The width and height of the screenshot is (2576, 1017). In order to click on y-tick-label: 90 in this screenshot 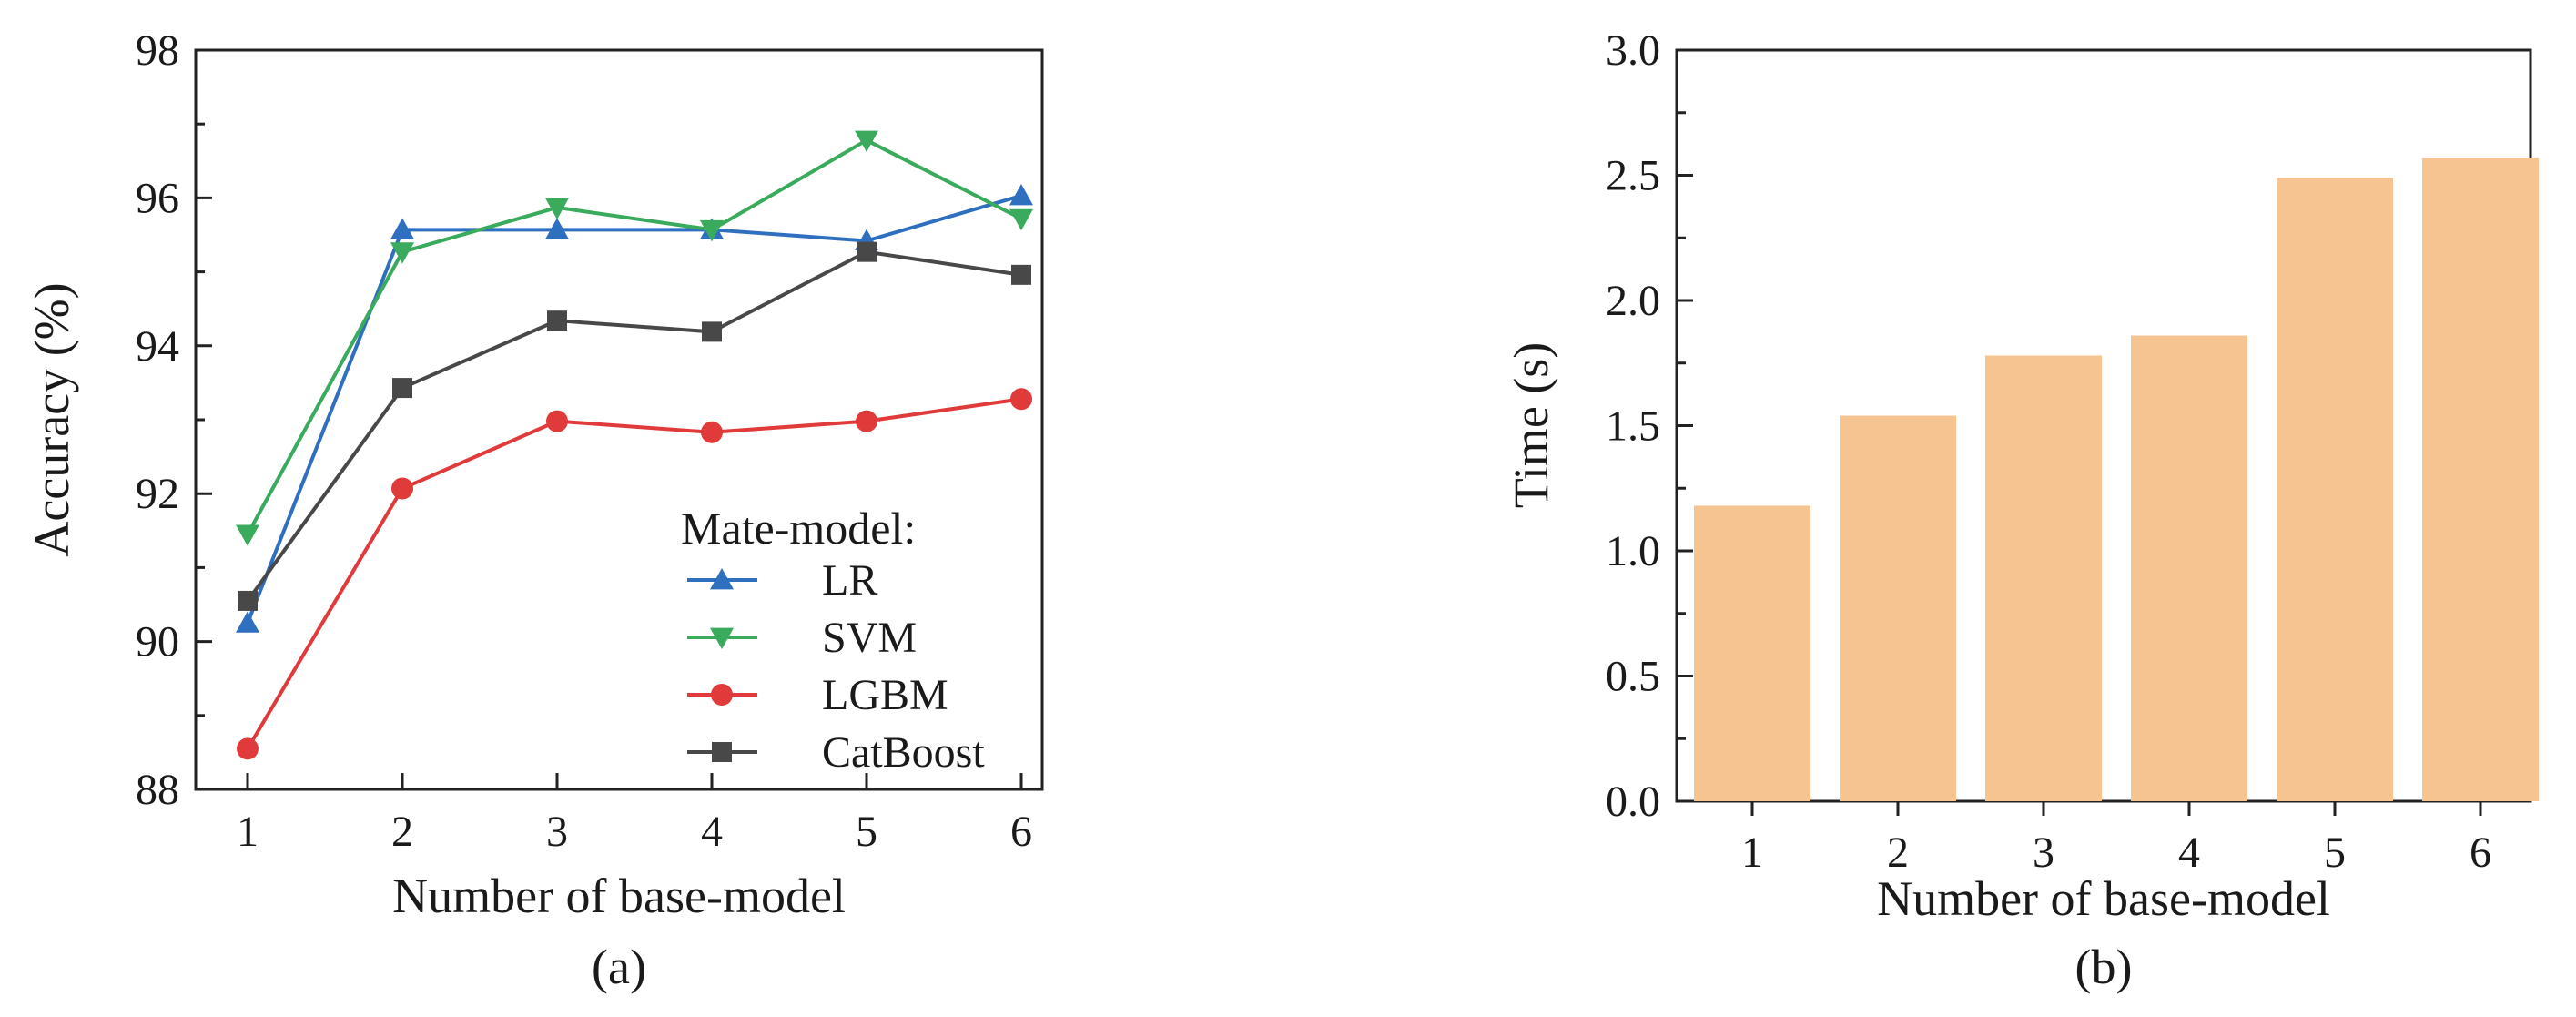, I will do `click(157, 642)`.